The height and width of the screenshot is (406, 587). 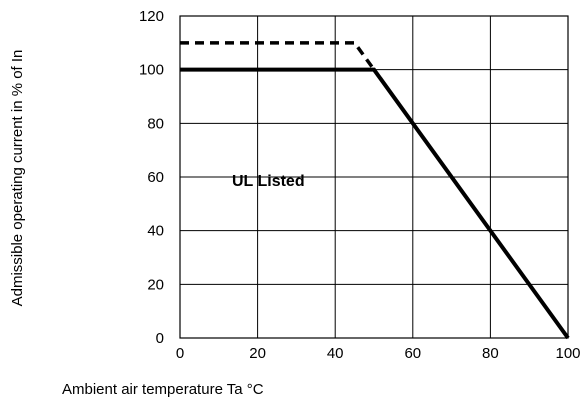 What do you see at coordinates (278, 56) in the screenshot?
I see `dashed-derating-line` at bounding box center [278, 56].